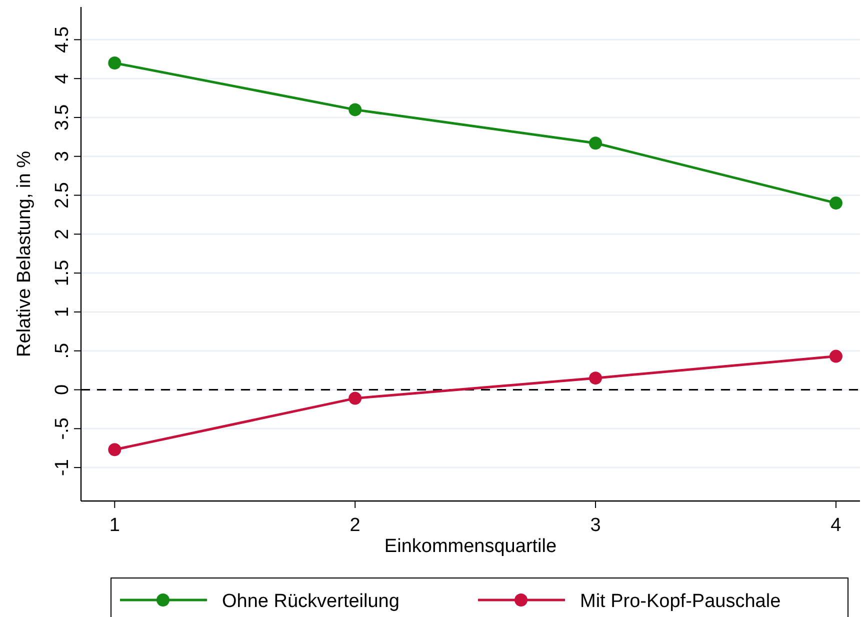 Image resolution: width=864 pixels, height=617 pixels. I want to click on y-tick-label: -.5, so click(62, 429).